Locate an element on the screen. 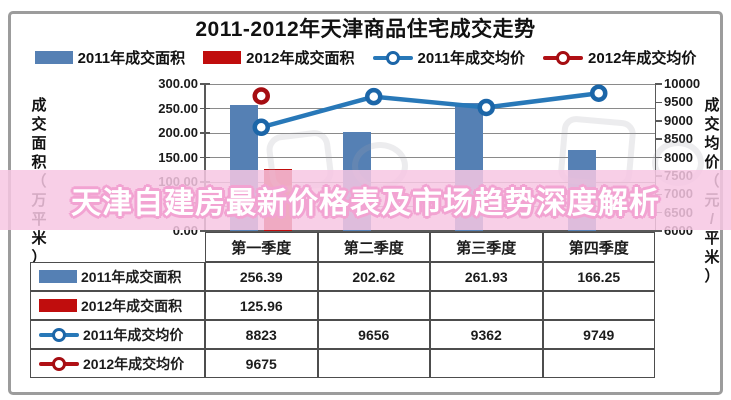 The width and height of the screenshot is (731, 400). left-axis-tick-label: 250.00 is located at coordinates (178, 108).